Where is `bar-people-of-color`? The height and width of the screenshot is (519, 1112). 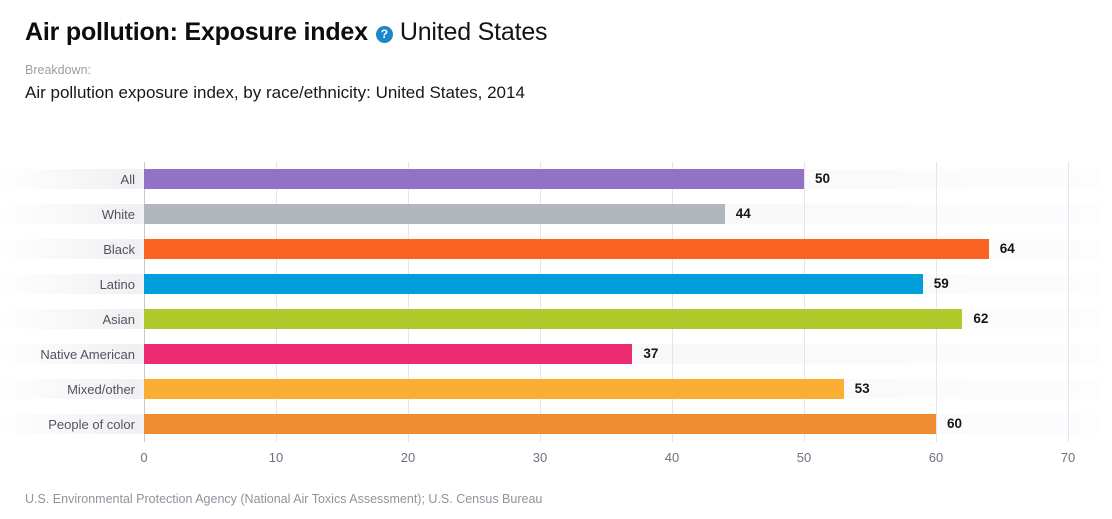
bar-people-of-color is located at coordinates (540, 424).